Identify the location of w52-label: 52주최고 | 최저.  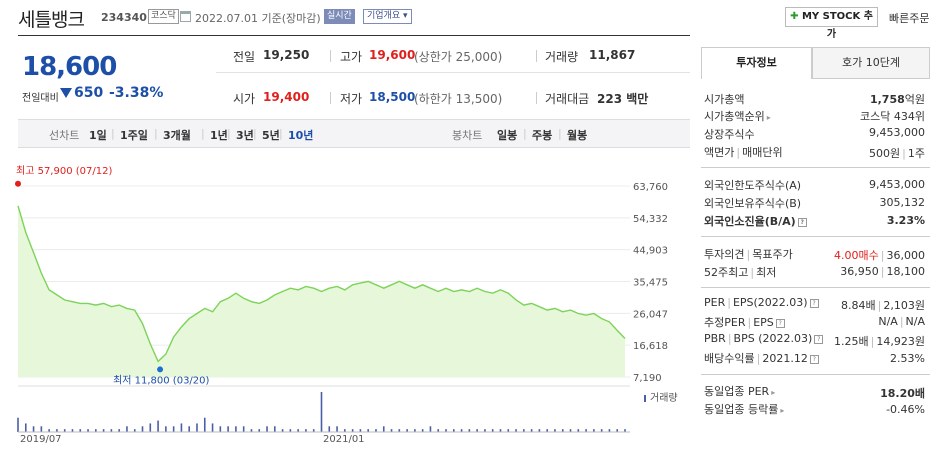
(740, 272).